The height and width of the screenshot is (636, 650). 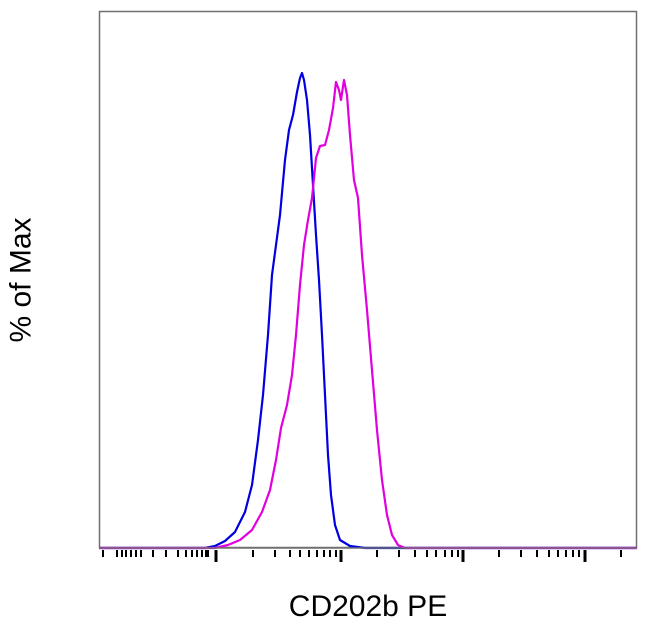 I want to click on y-axis-label-container: % of Max, so click(x=22, y=280).